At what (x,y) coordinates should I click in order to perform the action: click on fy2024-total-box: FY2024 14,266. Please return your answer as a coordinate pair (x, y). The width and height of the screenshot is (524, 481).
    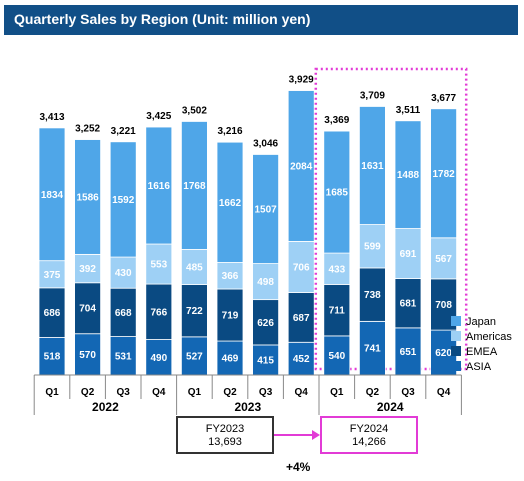
    Looking at the image, I should click on (369, 435).